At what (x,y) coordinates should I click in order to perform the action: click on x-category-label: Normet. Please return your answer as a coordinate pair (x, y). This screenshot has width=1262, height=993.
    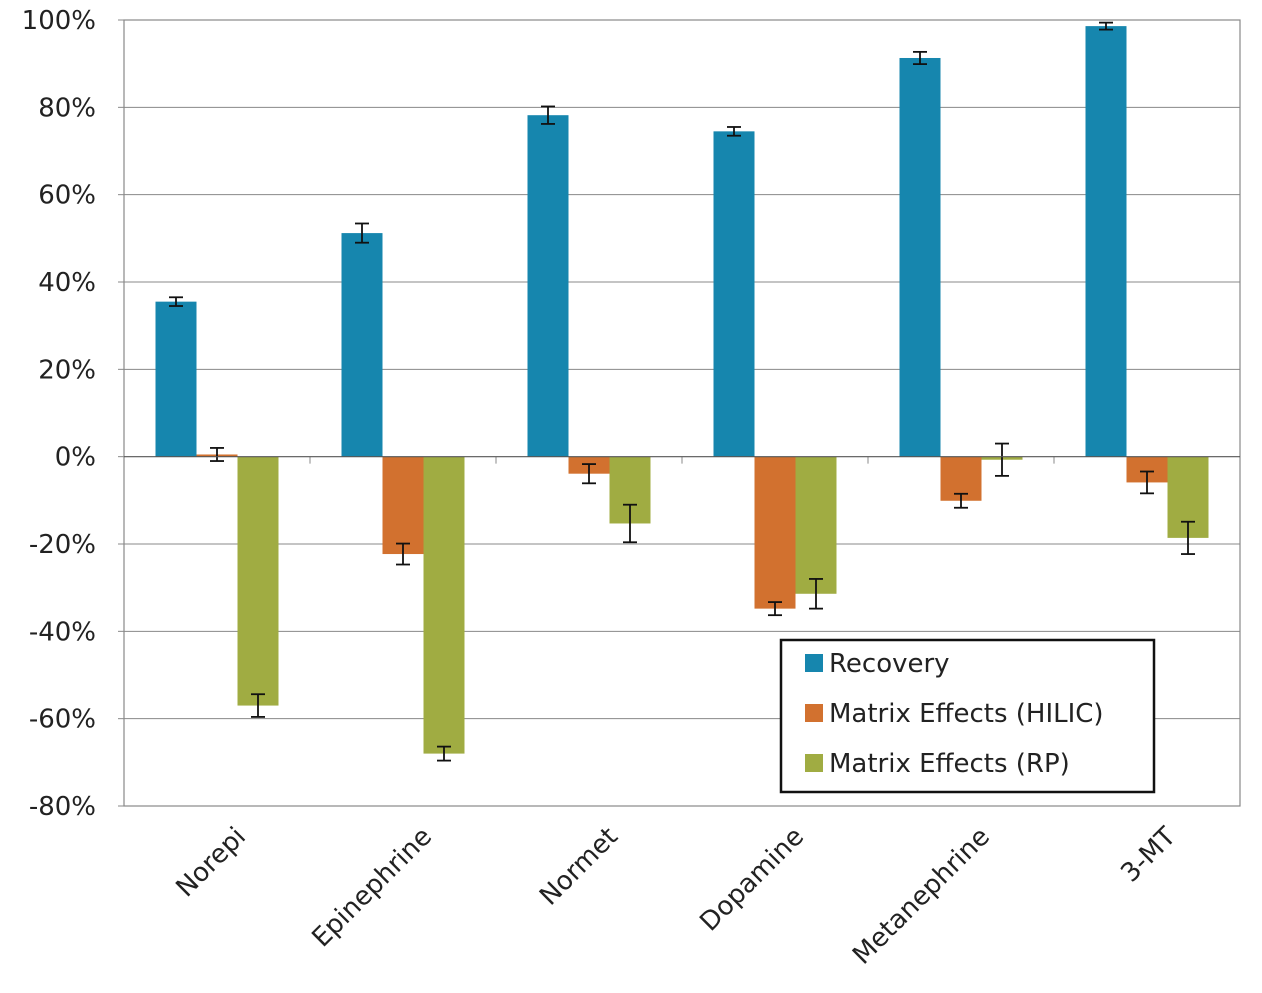
    Looking at the image, I should click on (579, 867).